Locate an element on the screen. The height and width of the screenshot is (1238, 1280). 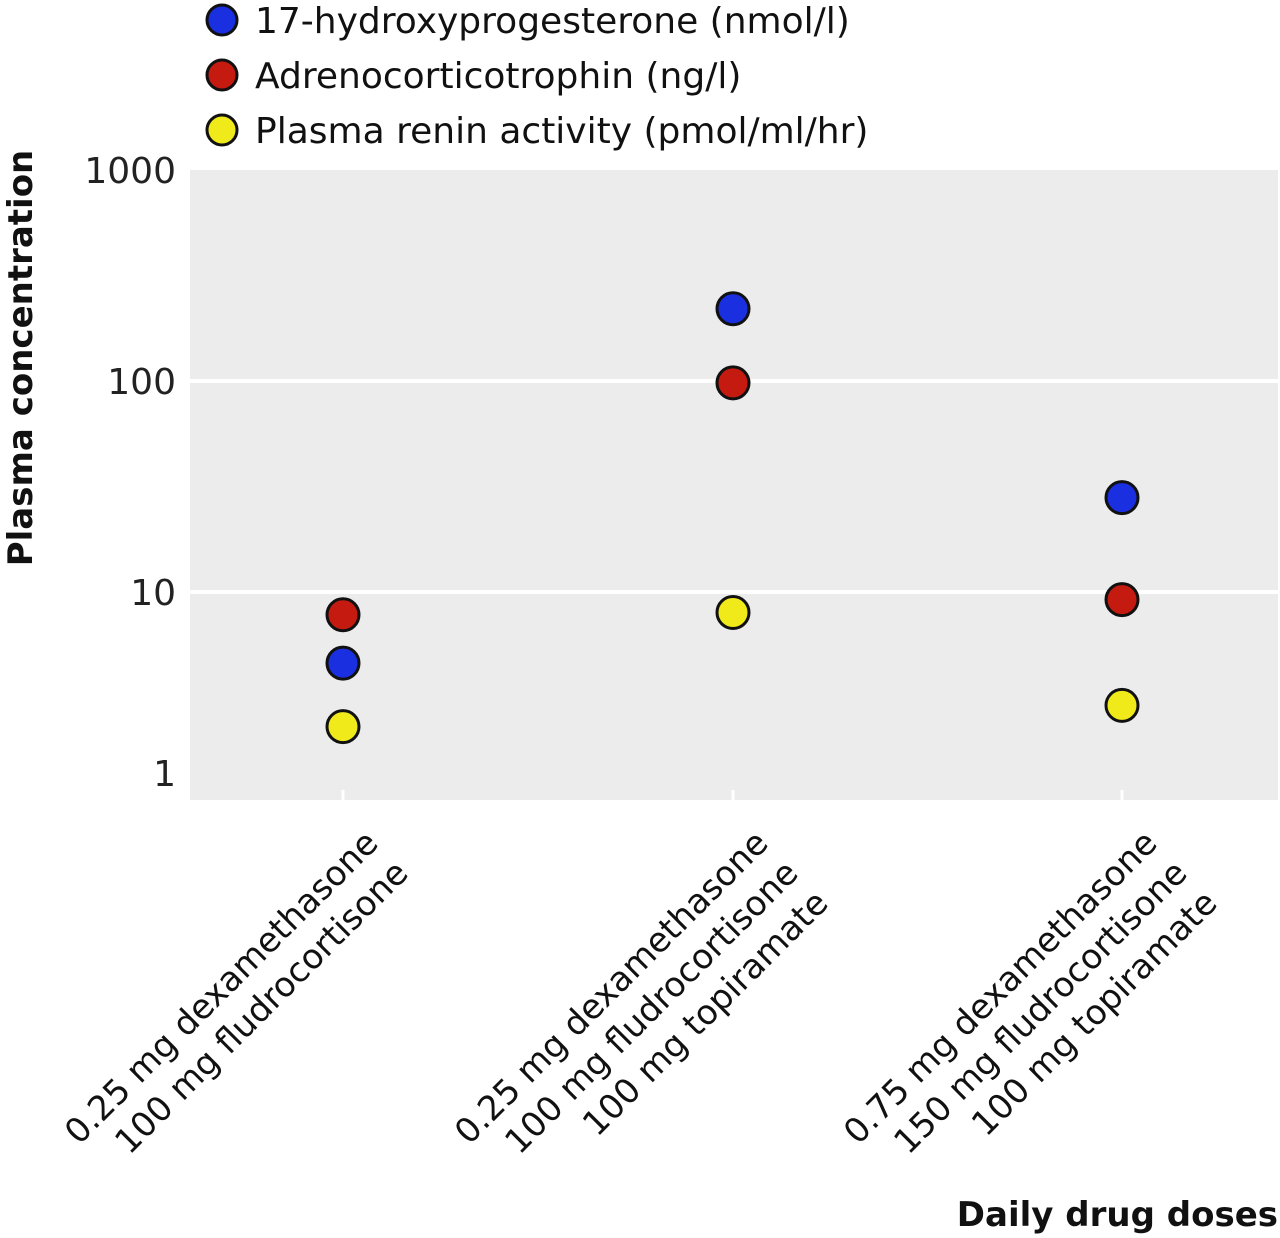
y-tick-label: 1000 is located at coordinates (130, 171).